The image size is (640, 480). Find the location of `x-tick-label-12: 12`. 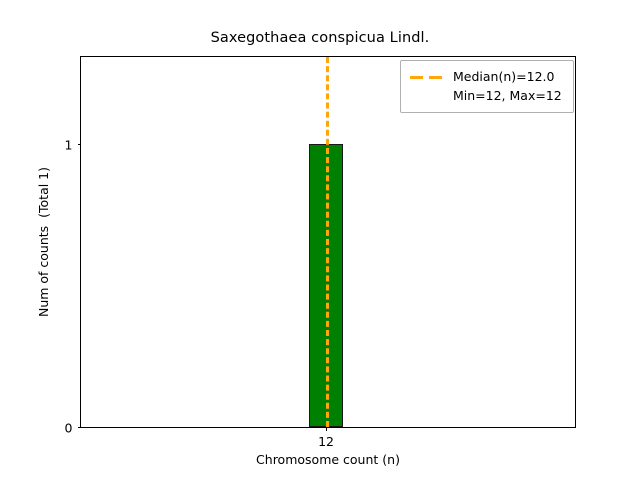

x-tick-label-12: 12 is located at coordinates (326, 441).